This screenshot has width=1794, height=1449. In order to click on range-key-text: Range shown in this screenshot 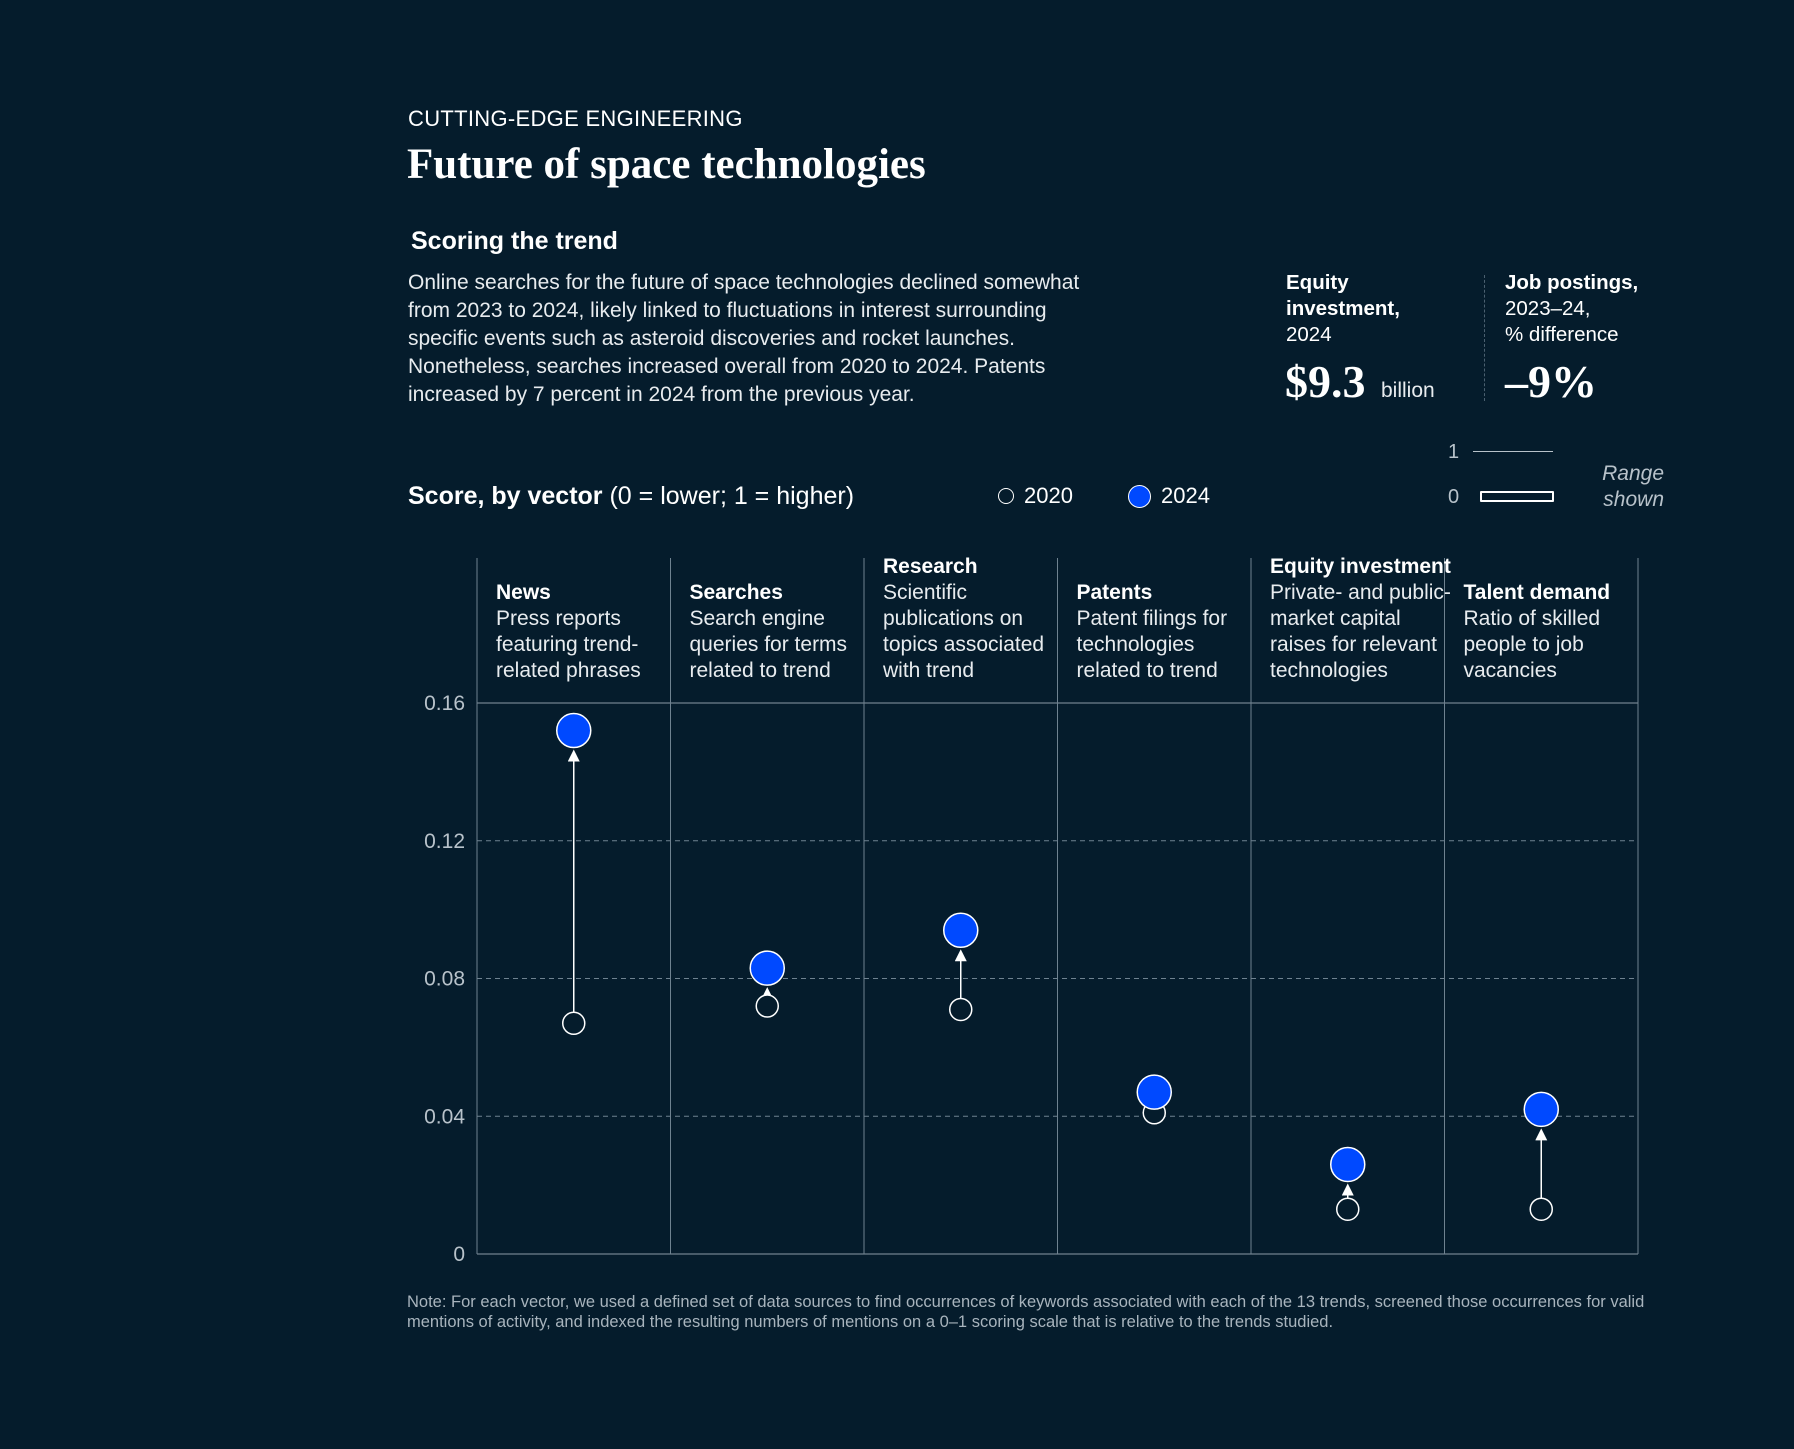, I will do `click(1619, 487)`.